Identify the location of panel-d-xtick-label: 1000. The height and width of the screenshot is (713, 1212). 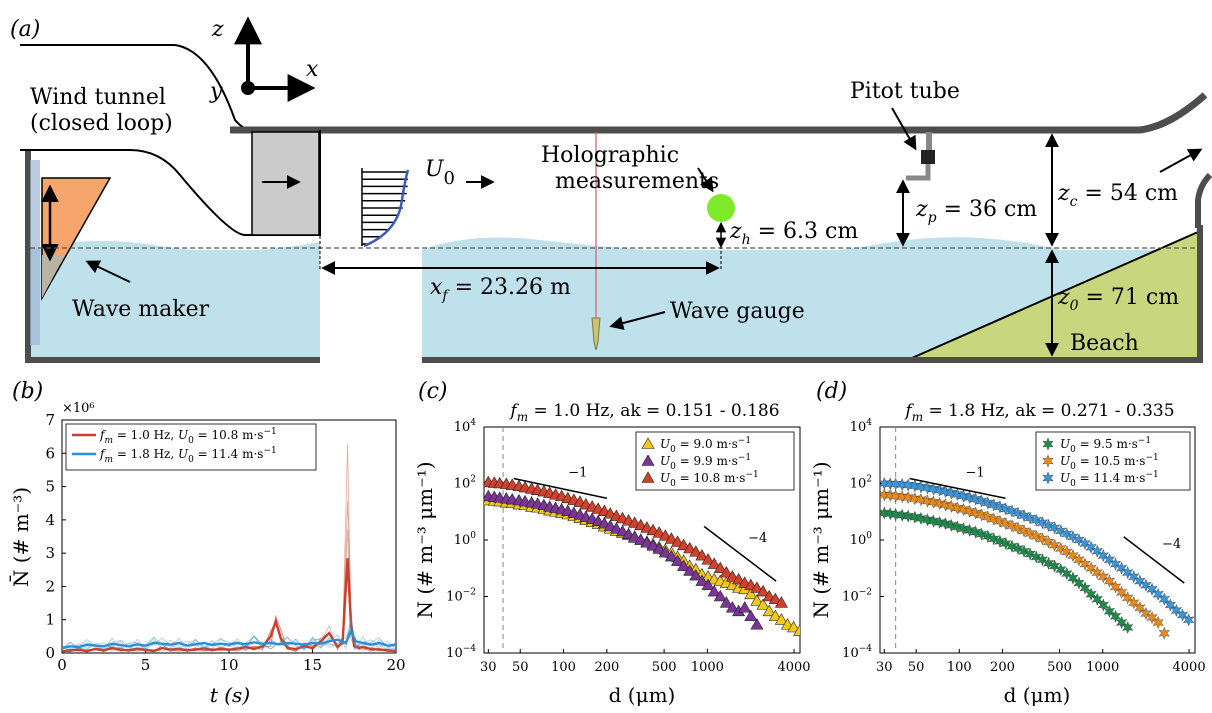
(1102, 667).